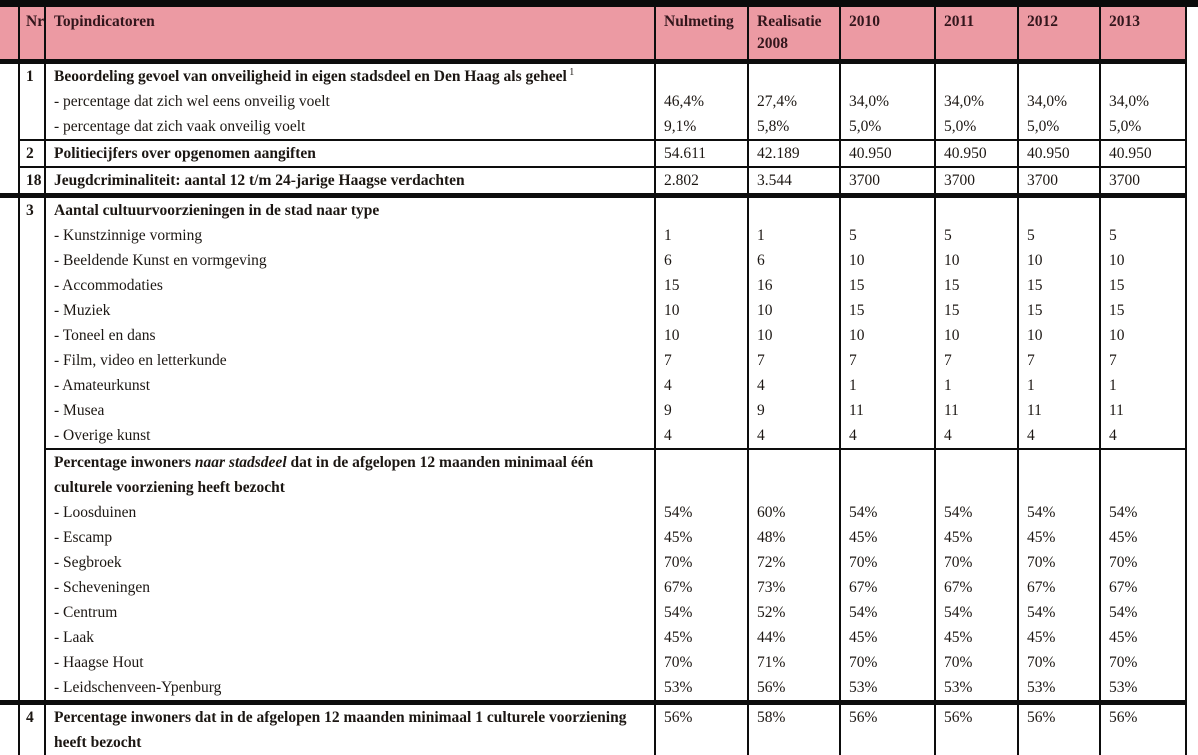 The image size is (1198, 755). What do you see at coordinates (350, 637) in the screenshot?
I see `indicator-line: - Laak` at bounding box center [350, 637].